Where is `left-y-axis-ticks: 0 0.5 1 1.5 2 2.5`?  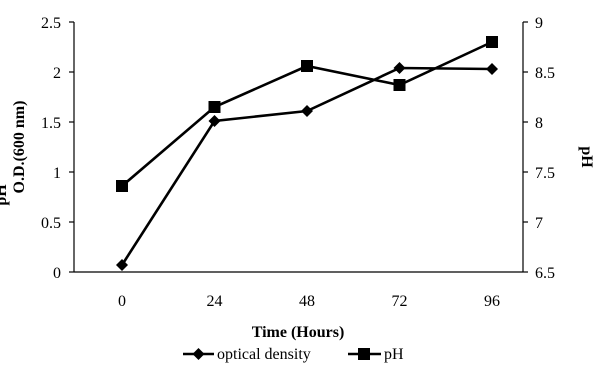
left-y-axis-ticks: 0 0.5 1 1.5 2 2.5 is located at coordinates (57, 148).